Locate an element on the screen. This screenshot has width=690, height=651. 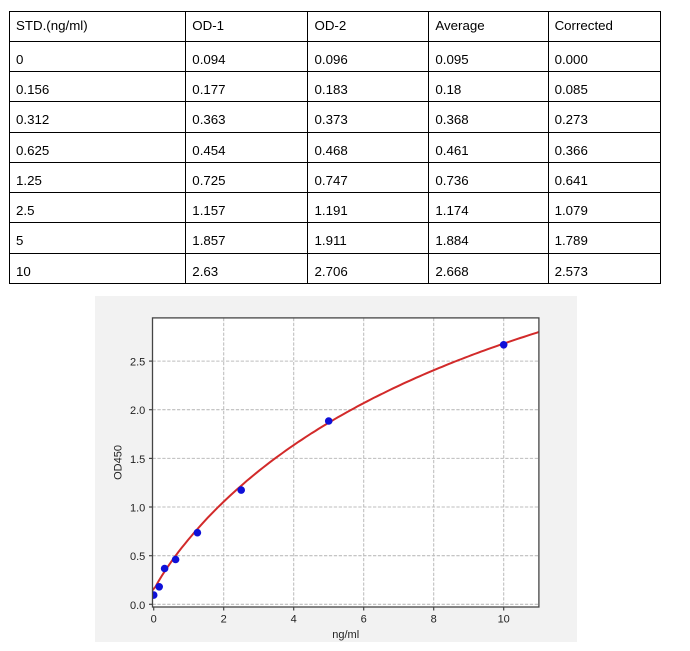
svg-text: 6 is located at coordinates (364, 620).